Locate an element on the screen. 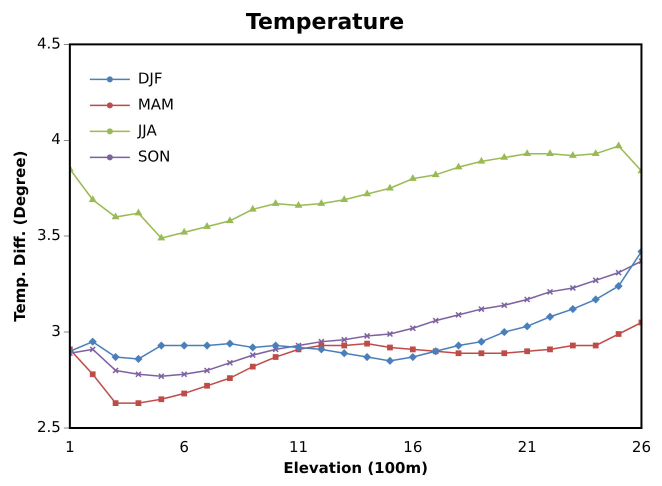 The width and height of the screenshot is (662, 486). y-tick-label: 3.5 is located at coordinates (48, 235).